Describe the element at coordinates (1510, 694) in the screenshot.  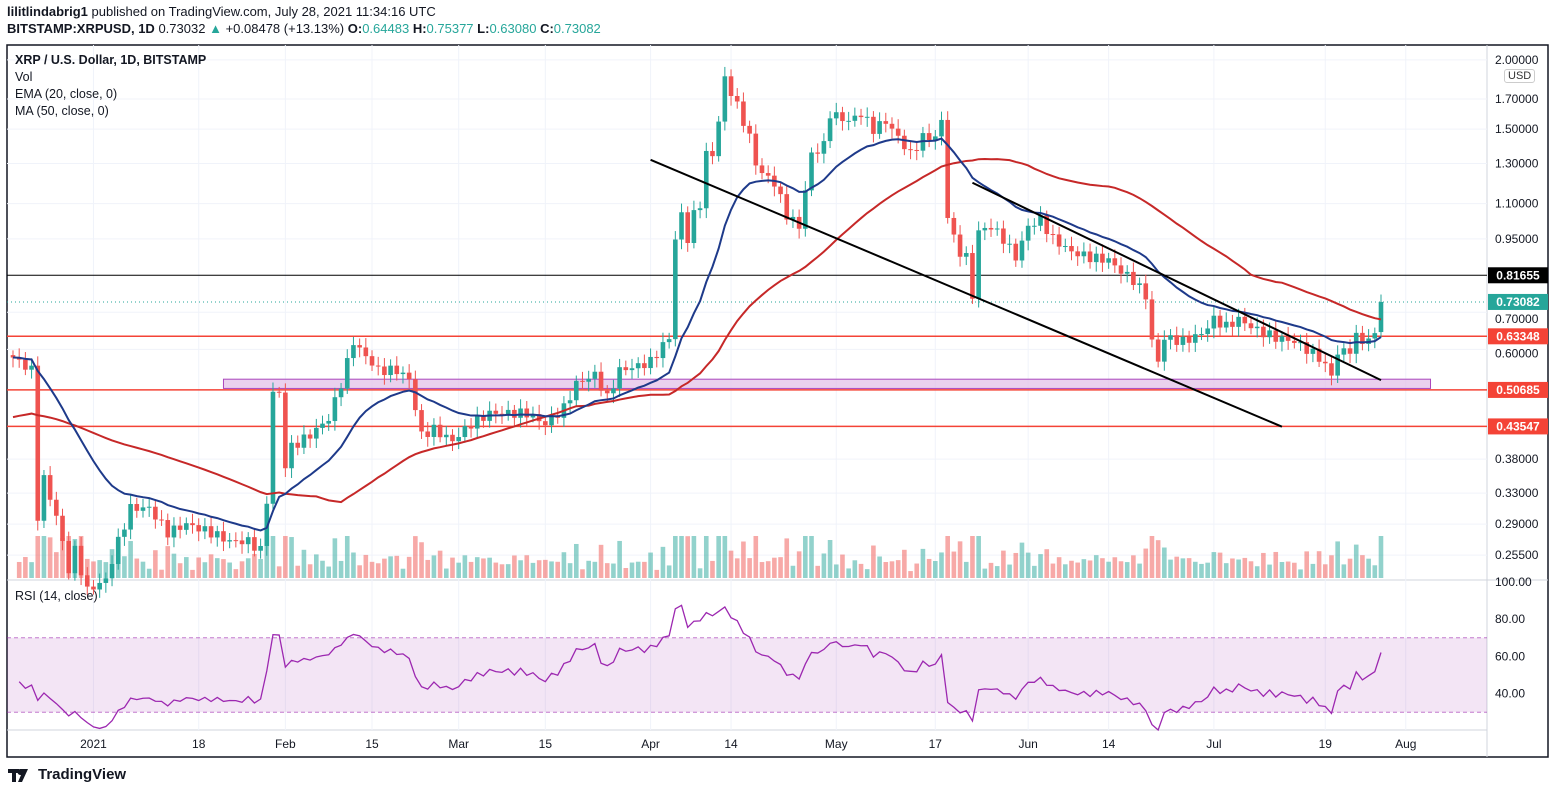
I see `rsi-tick-label: 40.00` at that location.